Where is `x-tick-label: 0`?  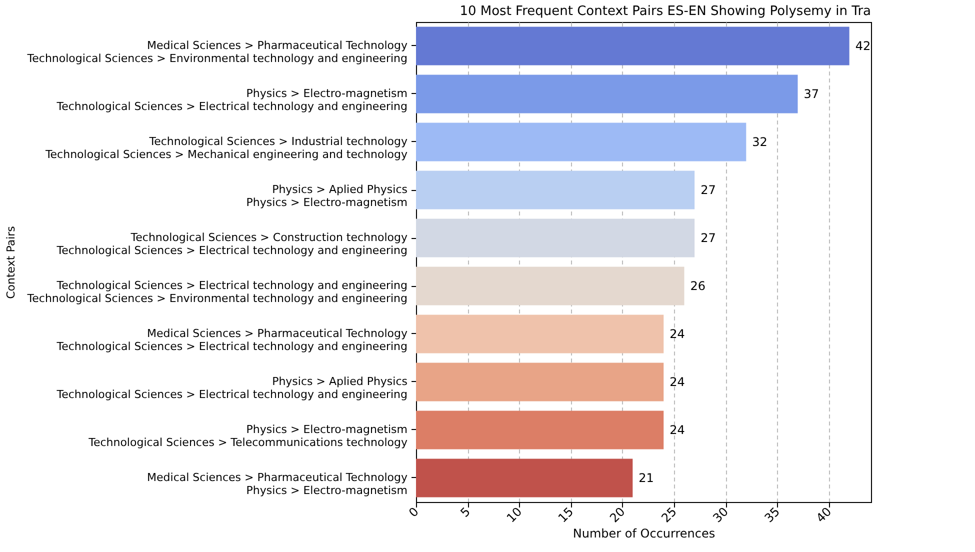 x-tick-label: 0 is located at coordinates (414, 512).